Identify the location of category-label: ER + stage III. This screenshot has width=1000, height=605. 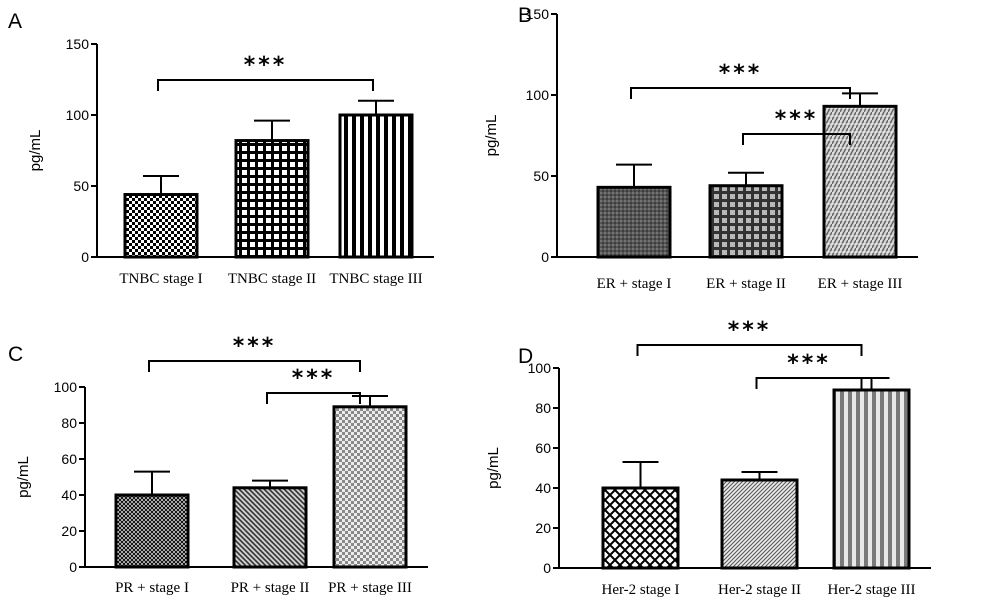
(860, 284).